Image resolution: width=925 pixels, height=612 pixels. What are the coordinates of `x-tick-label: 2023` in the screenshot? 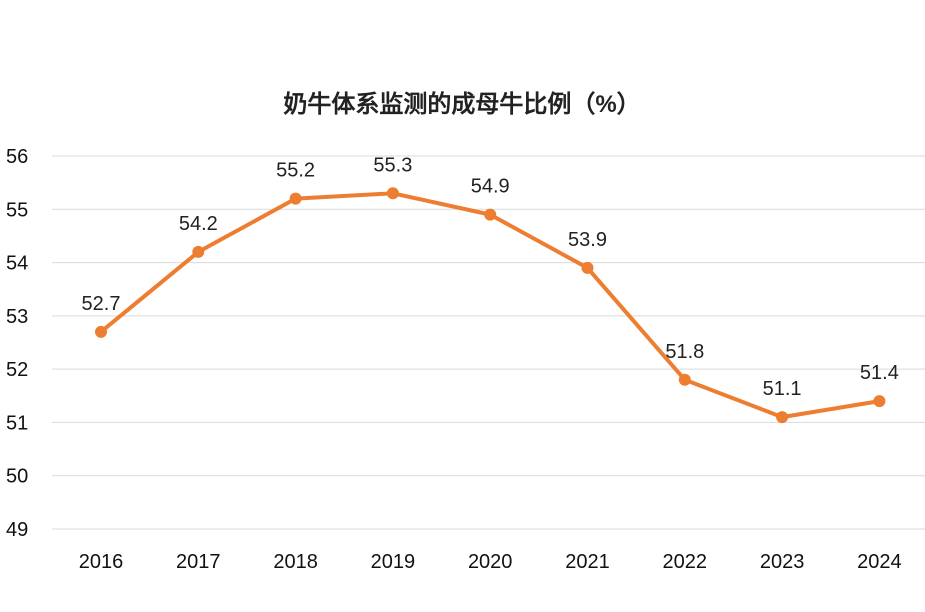 It's located at (782, 562).